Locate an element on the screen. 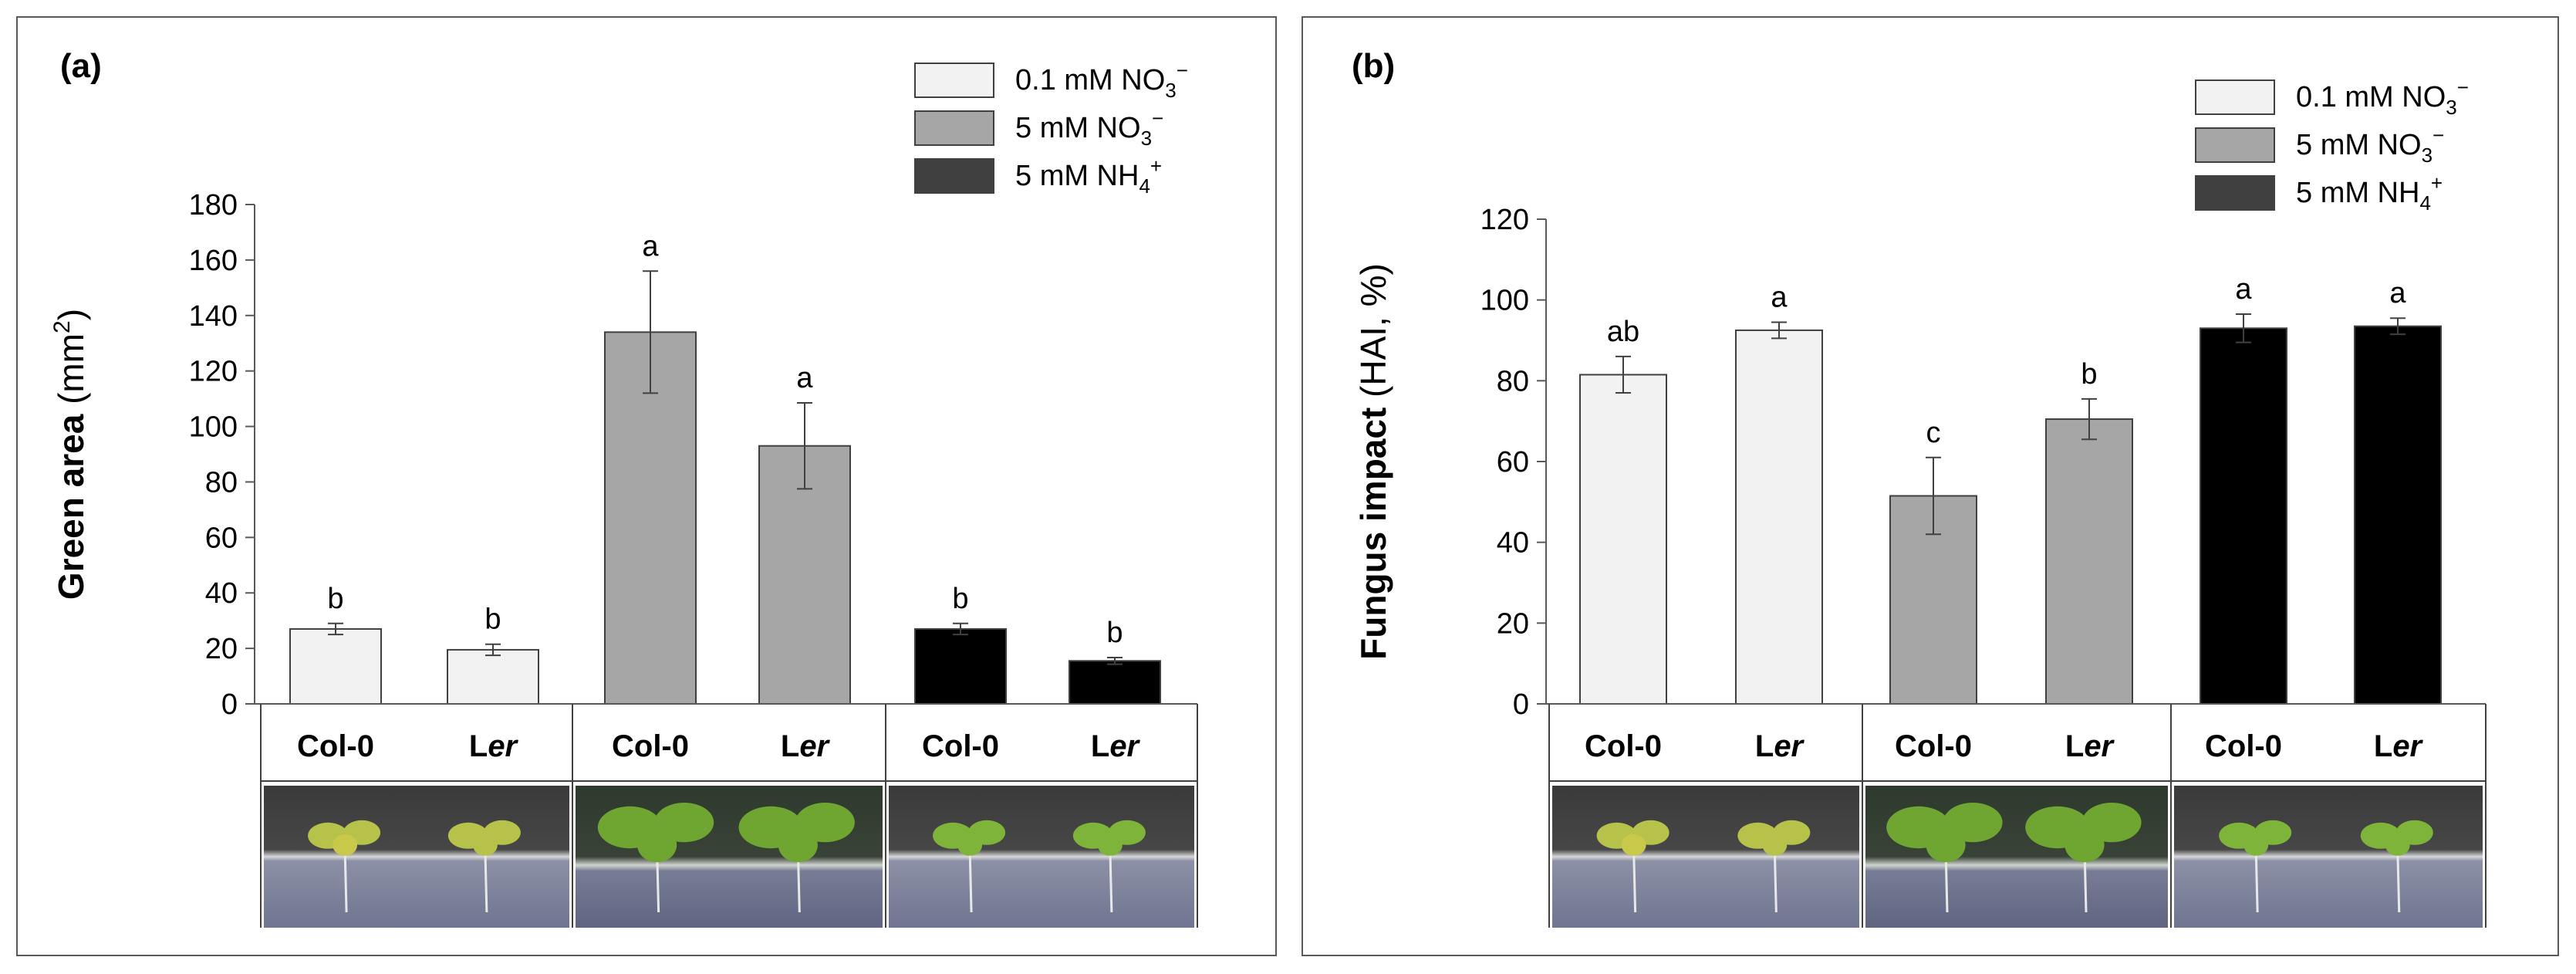 Image resolution: width=2576 pixels, height=974 pixels. significance-letter: ab is located at coordinates (1623, 332).